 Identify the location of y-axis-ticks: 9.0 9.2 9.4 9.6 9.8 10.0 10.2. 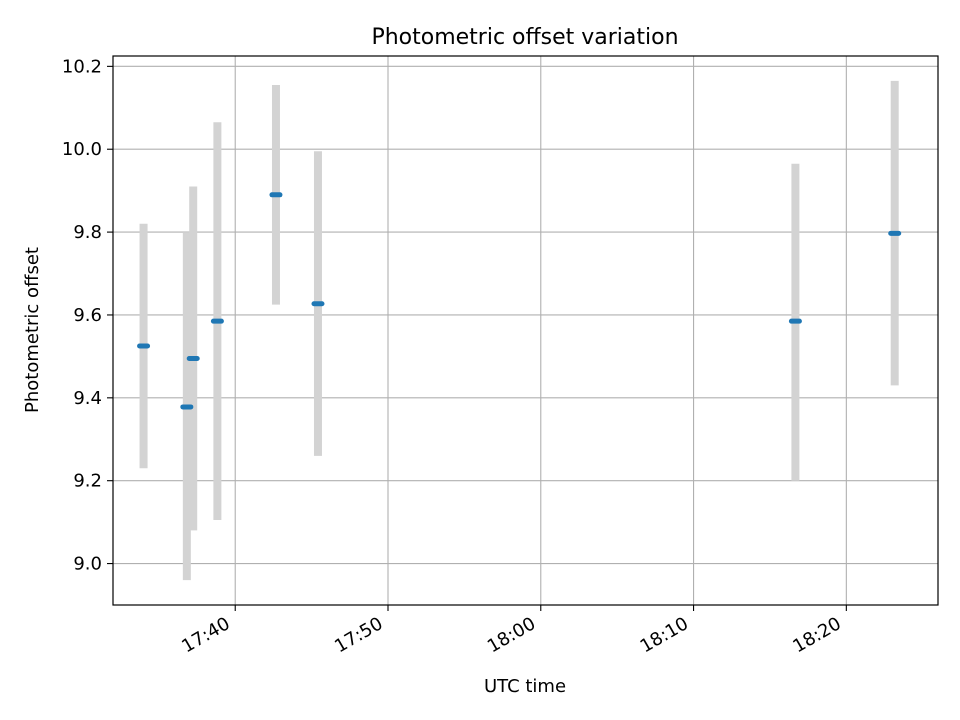
(87, 315).